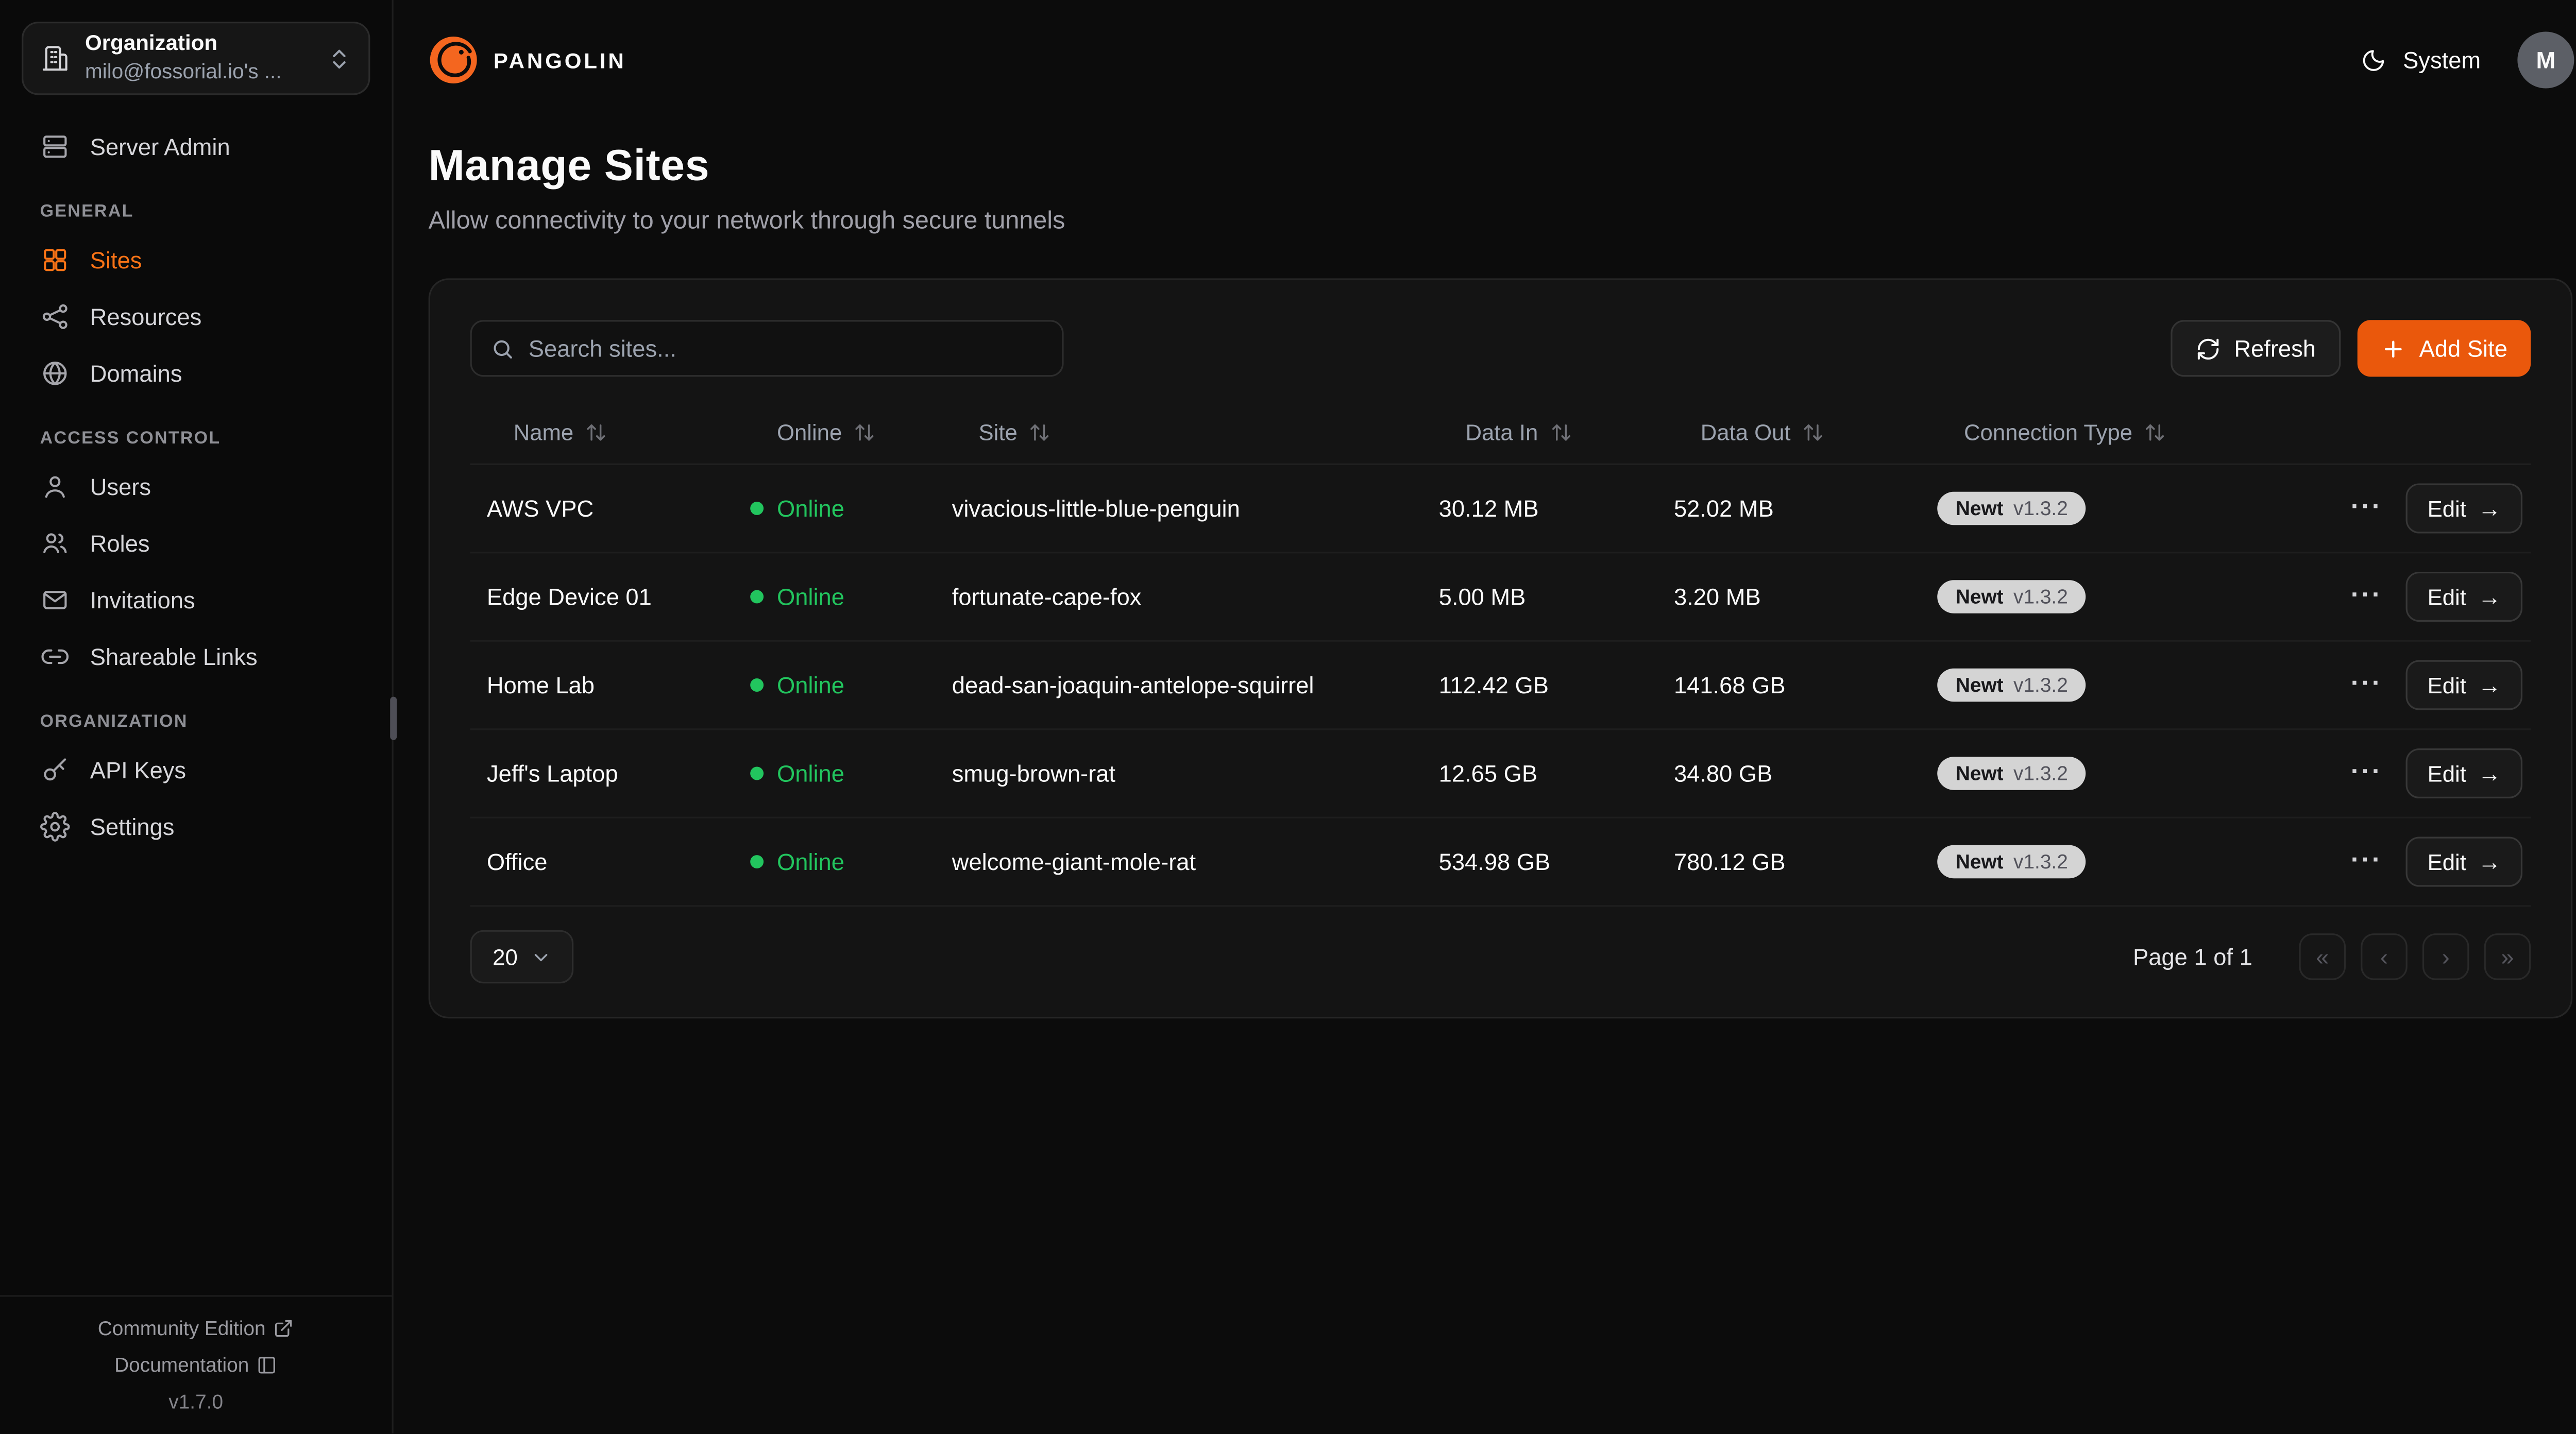 This screenshot has height=1434, width=2576. I want to click on sidebar-item-label: Users, so click(120, 486).